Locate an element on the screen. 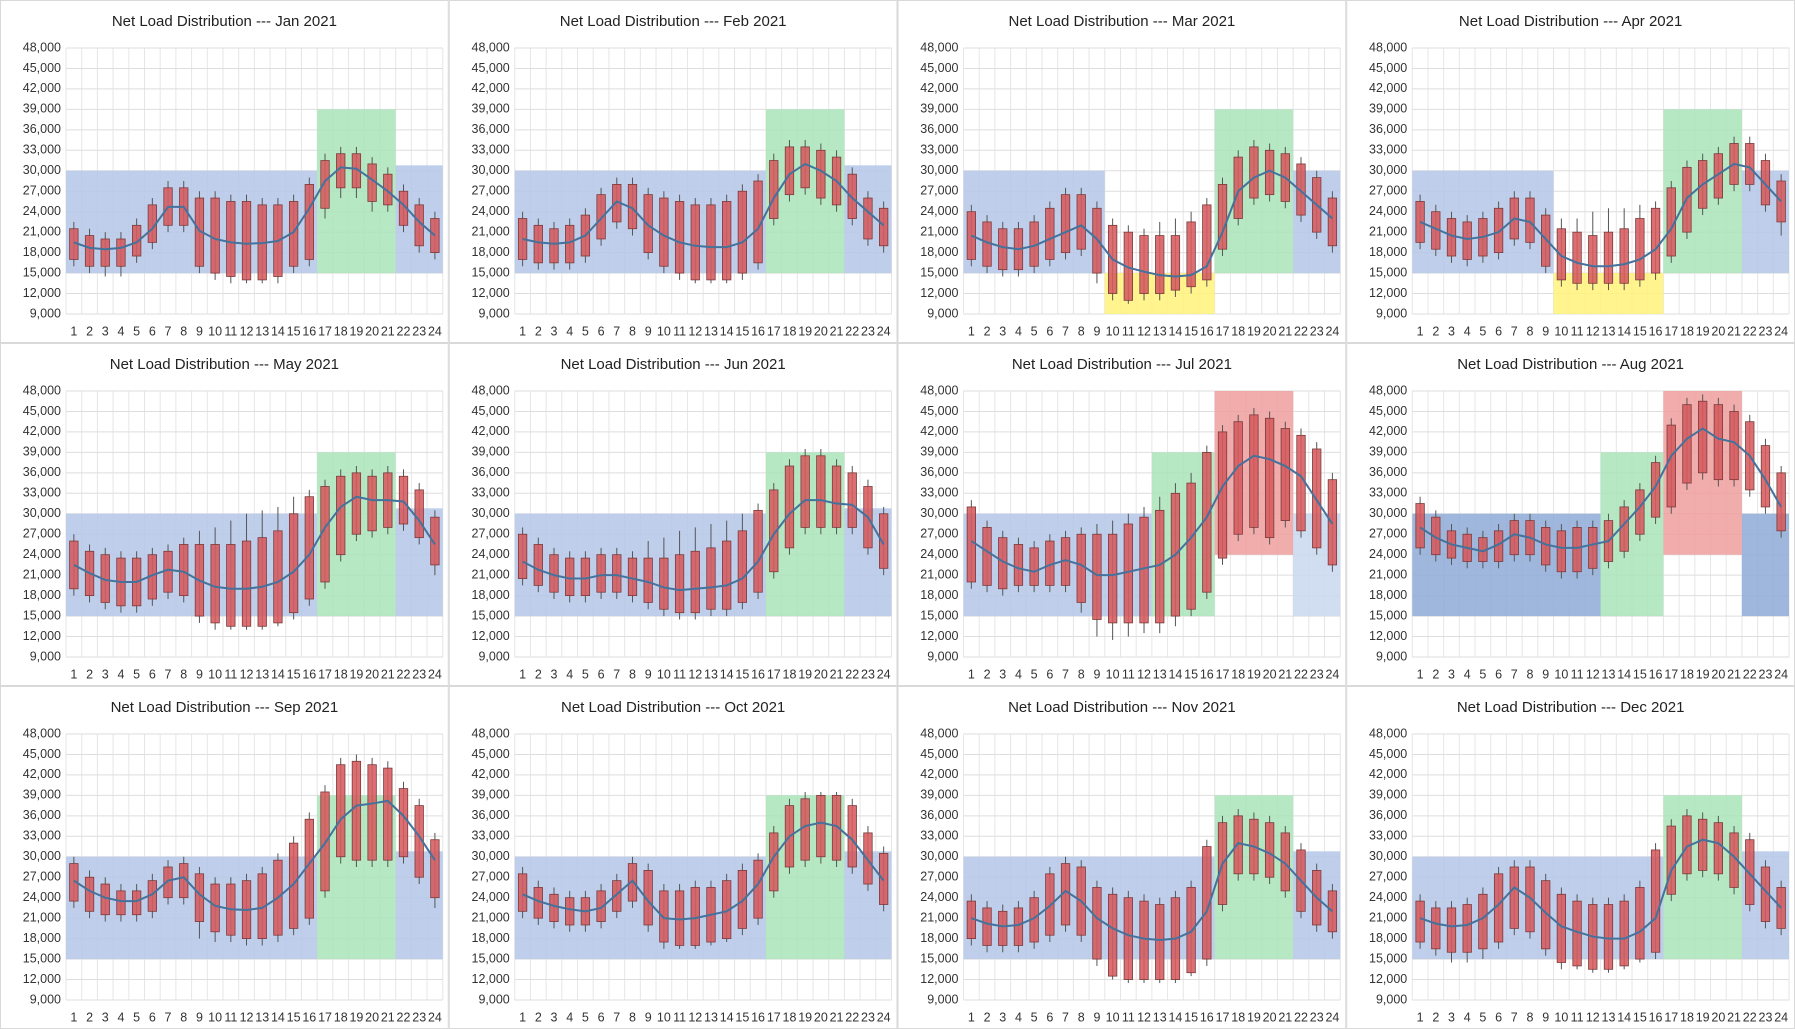  x-tick-label: 18 is located at coordinates (1687, 1017).